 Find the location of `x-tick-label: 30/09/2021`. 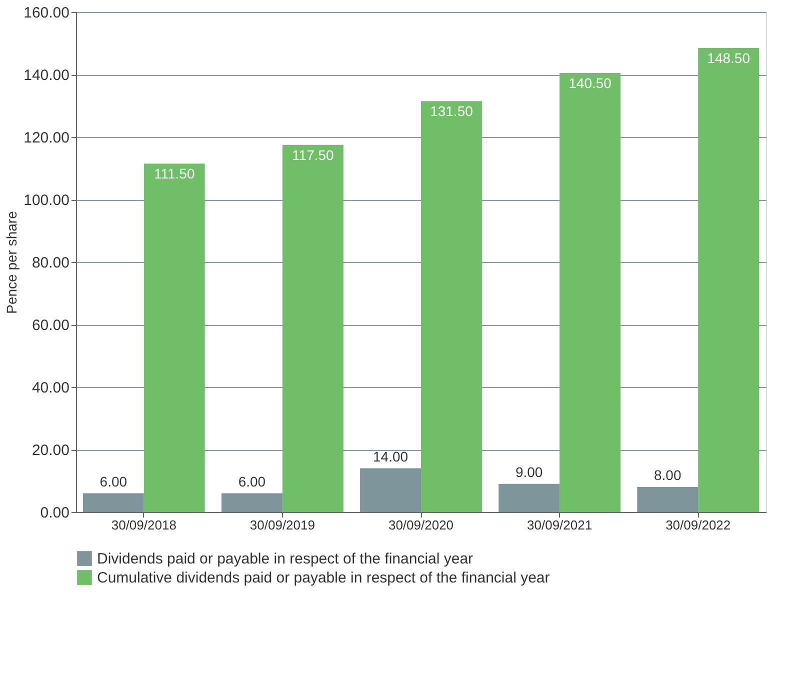

x-tick-label: 30/09/2021 is located at coordinates (559, 525).